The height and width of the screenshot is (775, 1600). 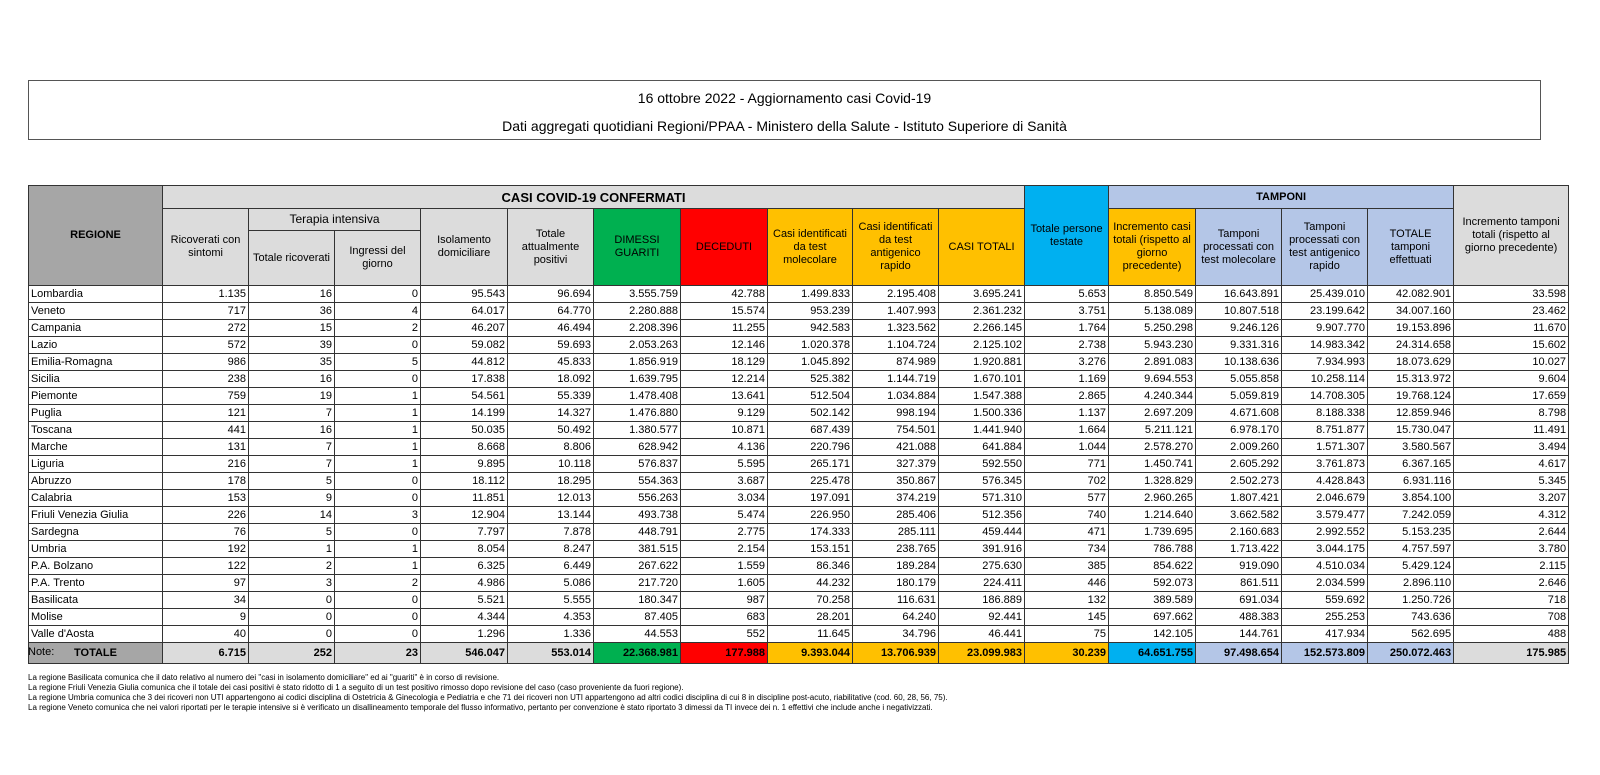 I want to click on cell-molecolare: 226.950, so click(x=810, y=515).